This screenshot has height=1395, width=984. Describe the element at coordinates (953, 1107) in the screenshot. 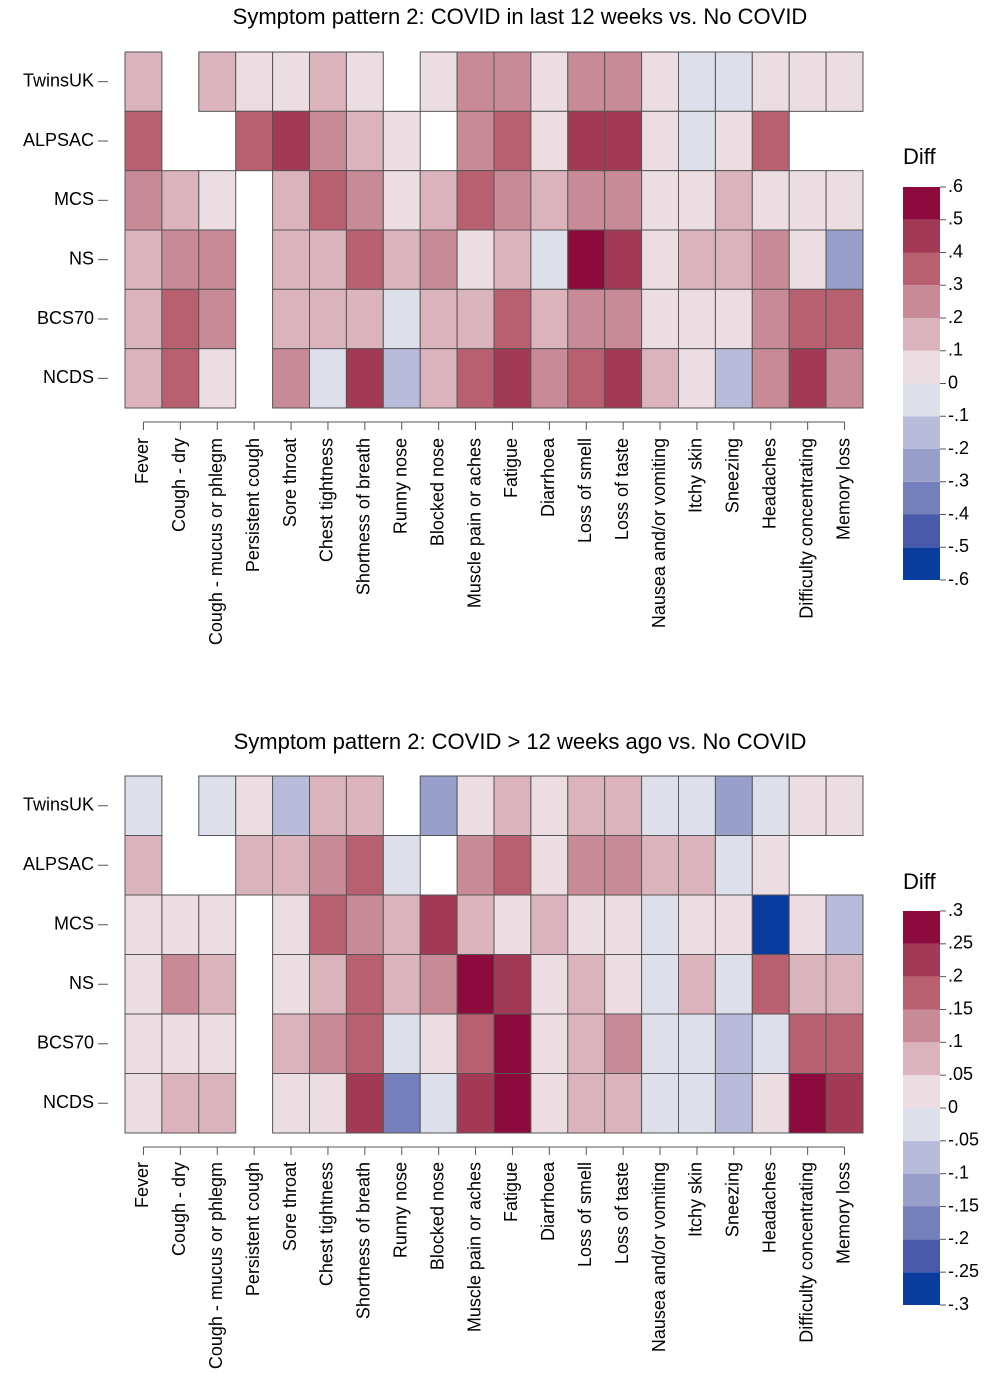

I see `legend-tick-label: 0` at that location.